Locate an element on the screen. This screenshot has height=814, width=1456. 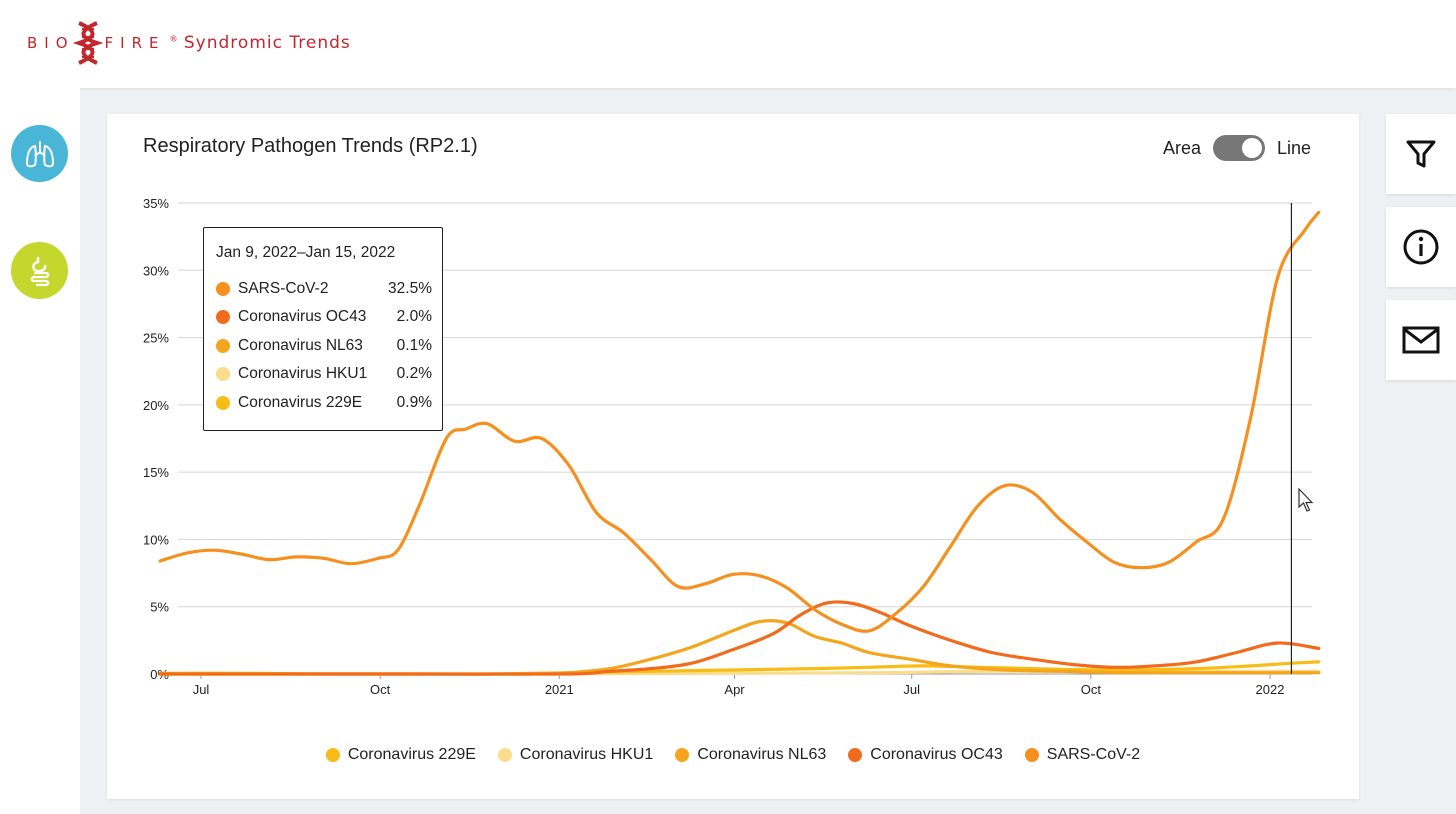
legend-label: SARS-CoV-2 is located at coordinates (1093, 754).